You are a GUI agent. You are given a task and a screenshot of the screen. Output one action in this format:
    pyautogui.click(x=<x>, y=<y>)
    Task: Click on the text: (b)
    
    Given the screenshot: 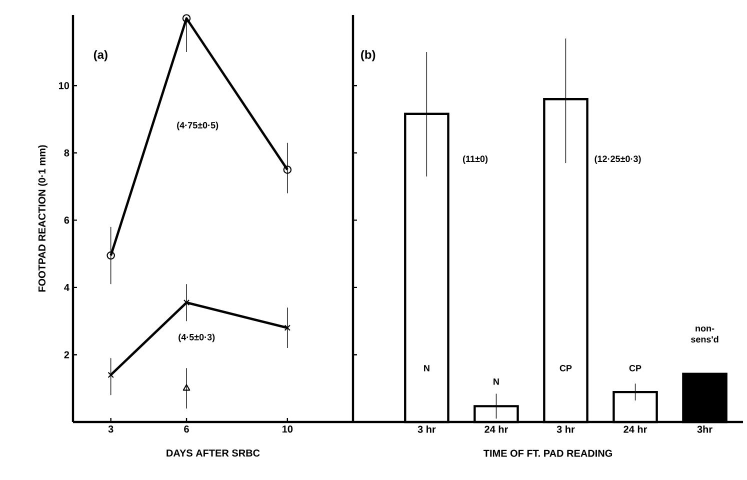 What is the action you would take?
    pyautogui.click(x=368, y=56)
    